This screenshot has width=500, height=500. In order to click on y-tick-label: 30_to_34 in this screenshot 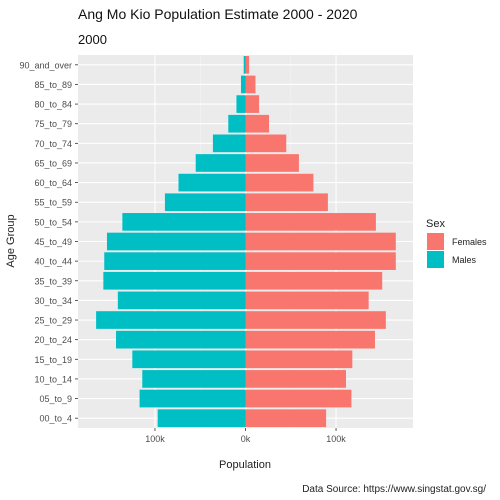, I will do `click(53, 301)`.